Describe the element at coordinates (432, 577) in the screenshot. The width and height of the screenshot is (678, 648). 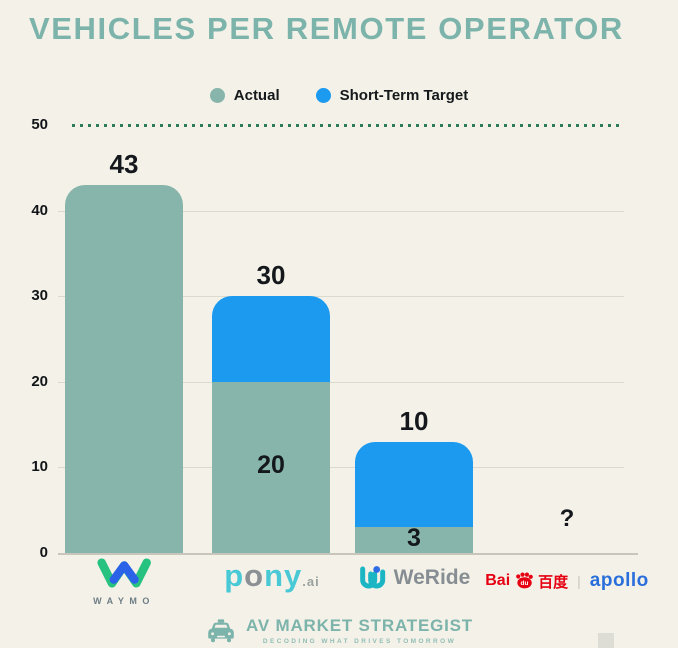
I see `weride-wordmark: WeRide` at that location.